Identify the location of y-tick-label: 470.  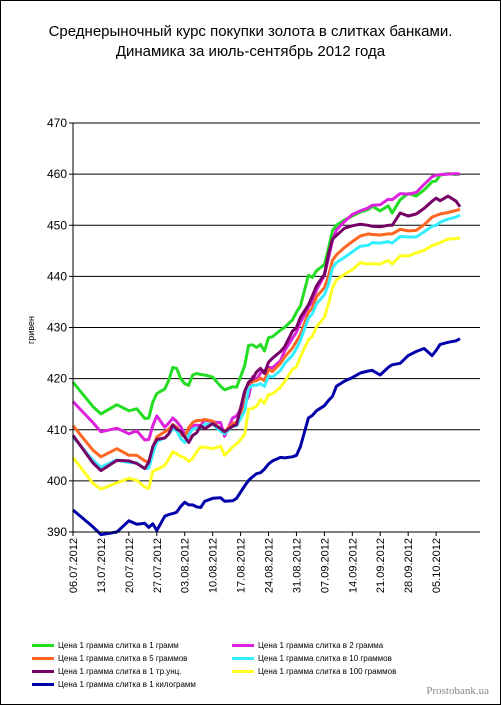
(57, 123).